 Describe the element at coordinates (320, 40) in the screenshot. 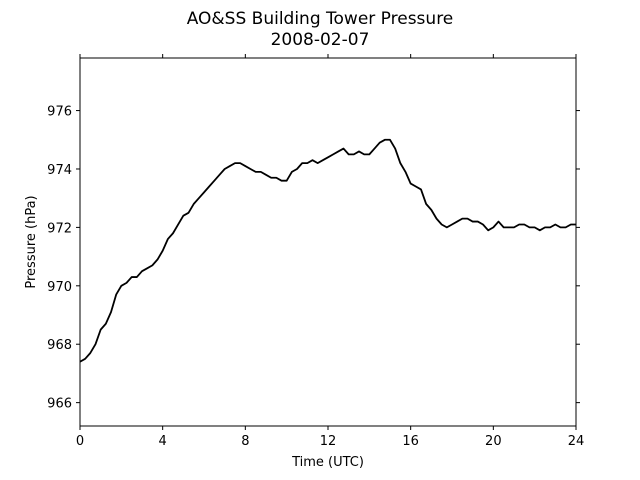

I see `chart-subtitle: 2008-02-07` at that location.